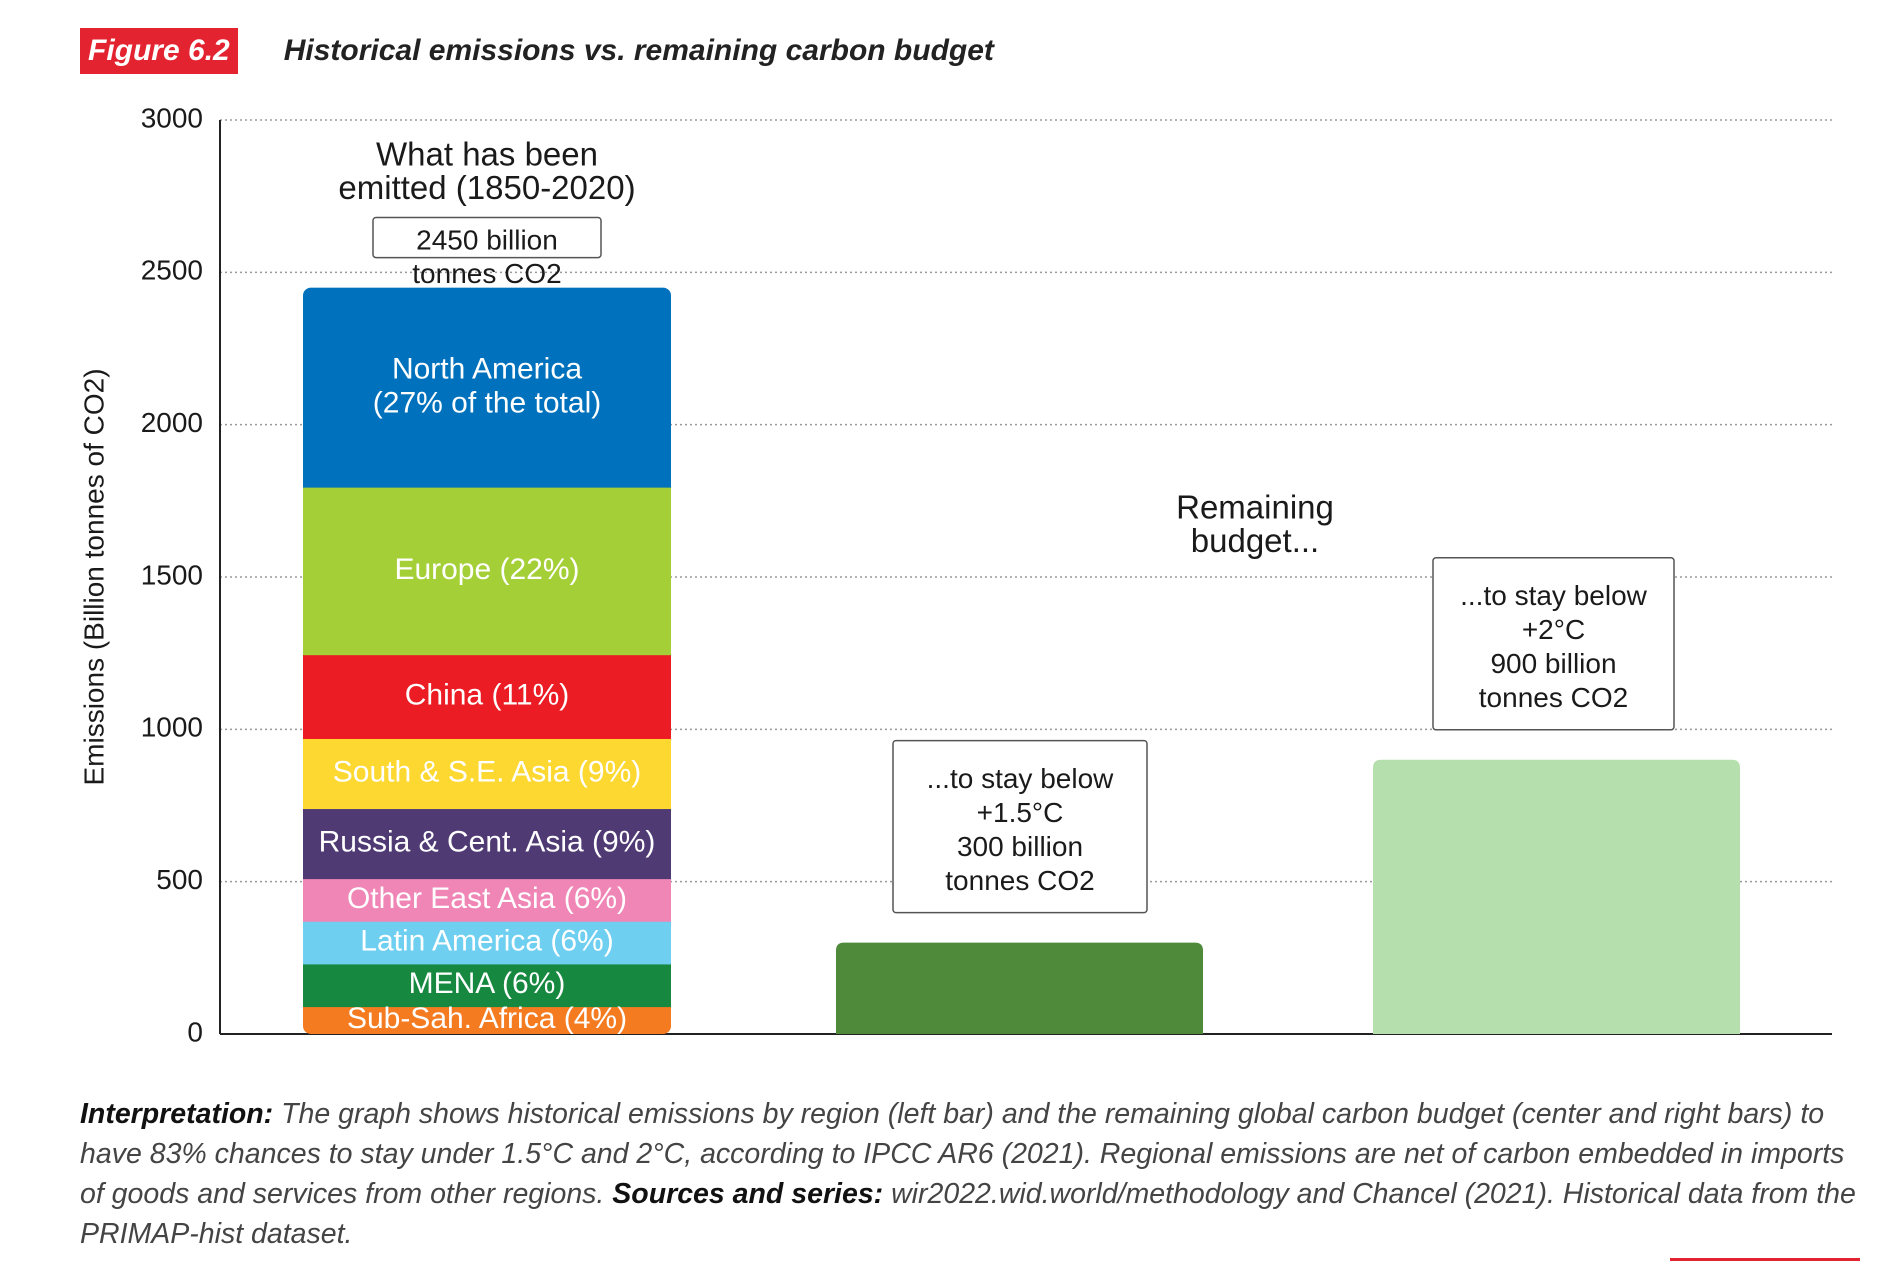 The image size is (1898, 1262). I want to click on footer-accent-line, so click(1765, 1259).